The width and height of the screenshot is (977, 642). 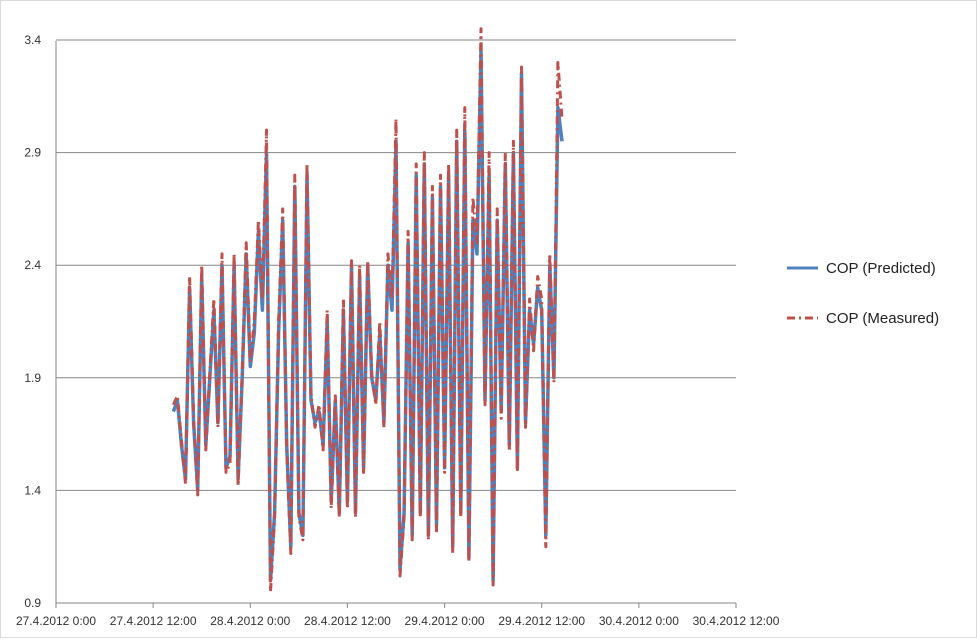 What do you see at coordinates (32, 603) in the screenshot?
I see `y-tick-label: 0.9` at bounding box center [32, 603].